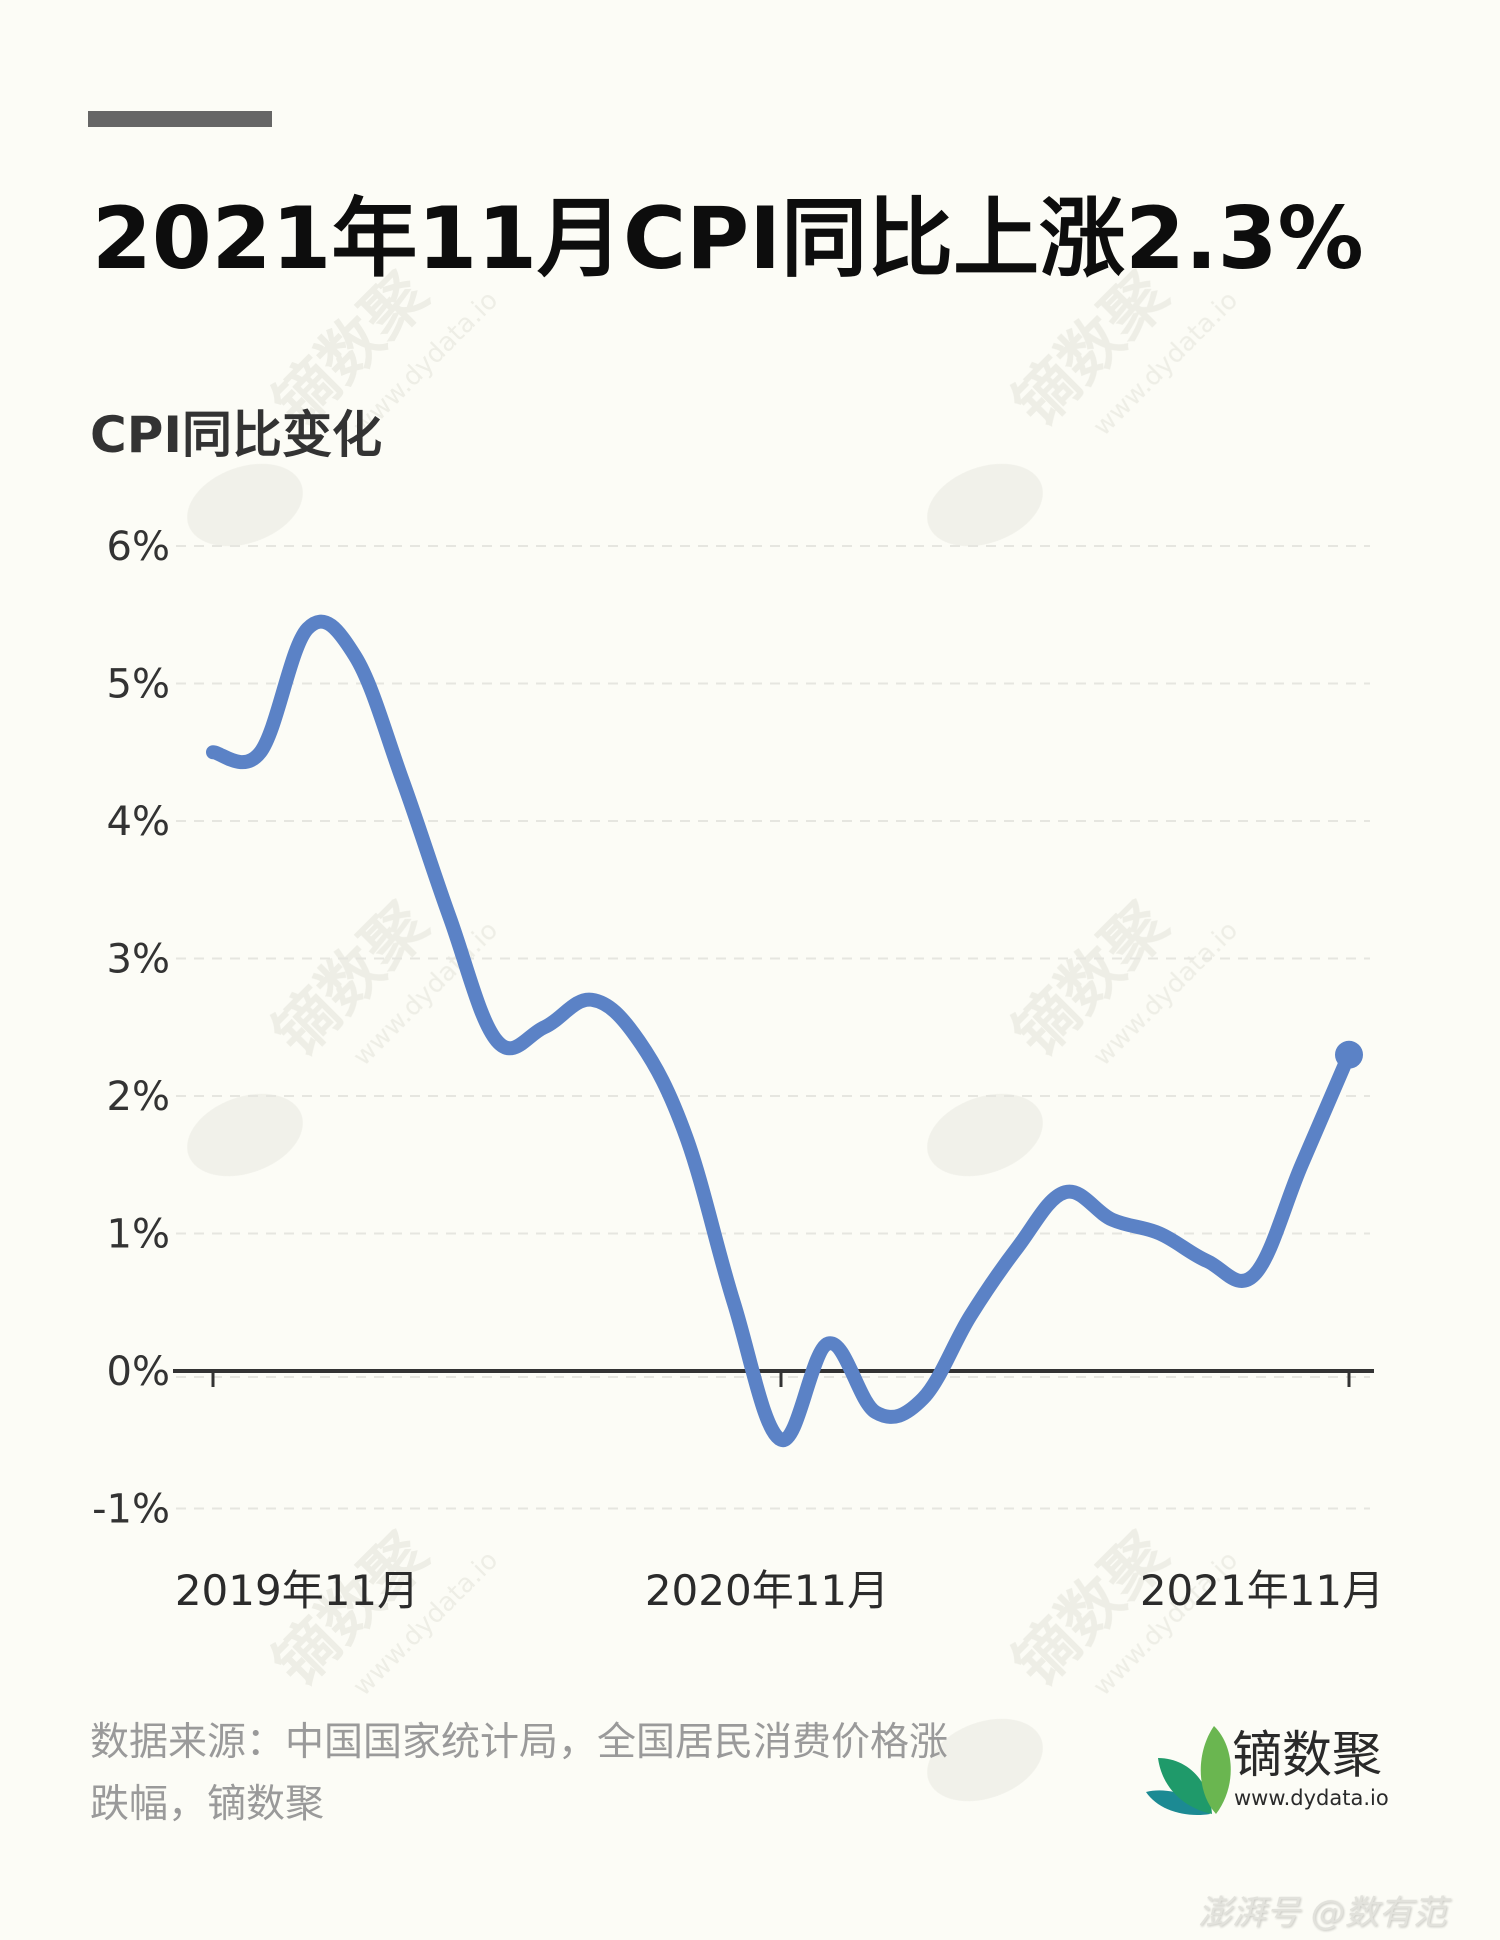 The image size is (1500, 1940). I want to click on source-line-2: 跌幅，镝数聚, so click(207, 1804).